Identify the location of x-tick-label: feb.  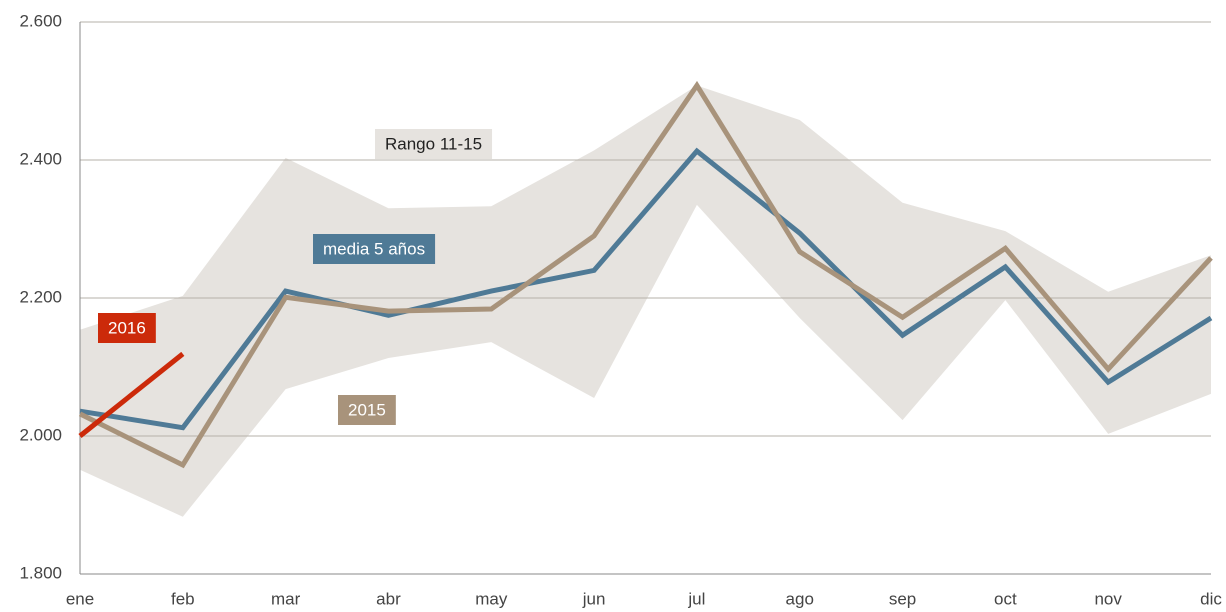
(183, 598).